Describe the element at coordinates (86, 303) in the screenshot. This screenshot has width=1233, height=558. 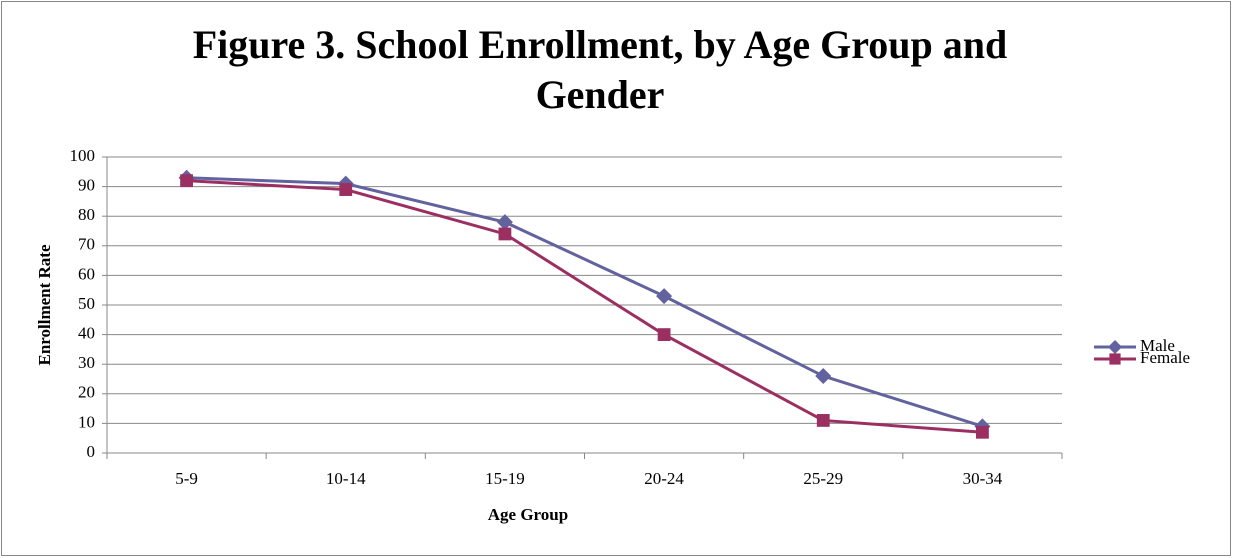
I see `y-tick-label: 50` at that location.